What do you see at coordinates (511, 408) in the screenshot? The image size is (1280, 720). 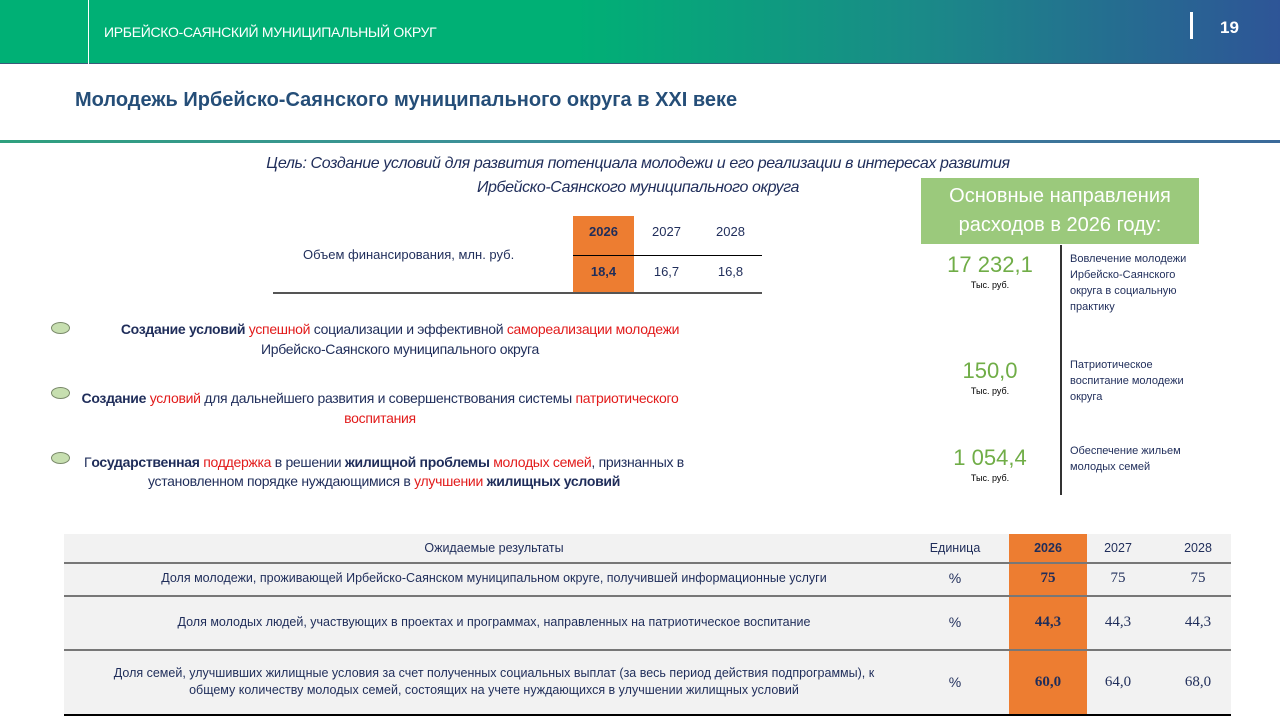 I see `bullet-text-segment: патриотического воспитания` at bounding box center [511, 408].